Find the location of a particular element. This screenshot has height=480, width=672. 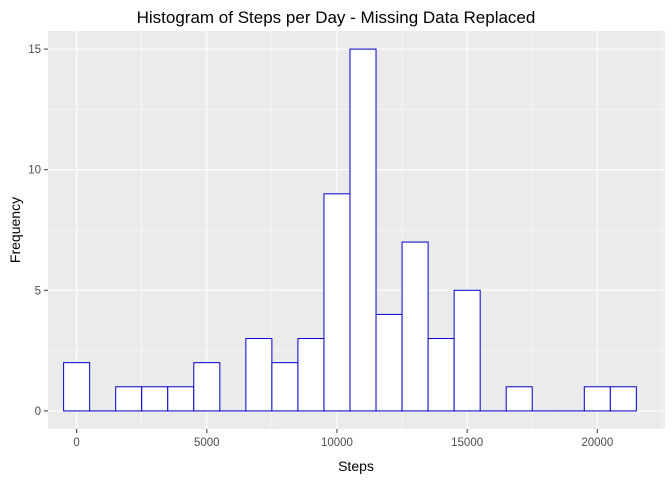

x-axis-title: Steps is located at coordinates (356, 466).